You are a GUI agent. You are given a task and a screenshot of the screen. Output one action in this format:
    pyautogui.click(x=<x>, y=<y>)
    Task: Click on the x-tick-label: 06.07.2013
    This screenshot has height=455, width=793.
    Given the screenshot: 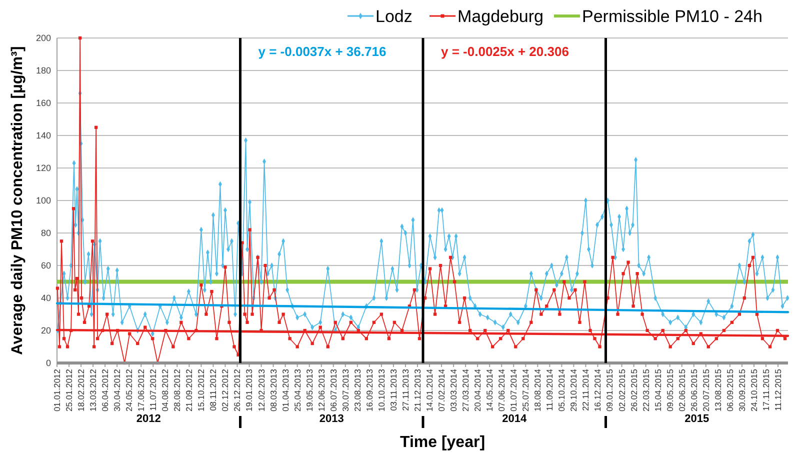 What is the action you would take?
    pyautogui.click(x=333, y=390)
    